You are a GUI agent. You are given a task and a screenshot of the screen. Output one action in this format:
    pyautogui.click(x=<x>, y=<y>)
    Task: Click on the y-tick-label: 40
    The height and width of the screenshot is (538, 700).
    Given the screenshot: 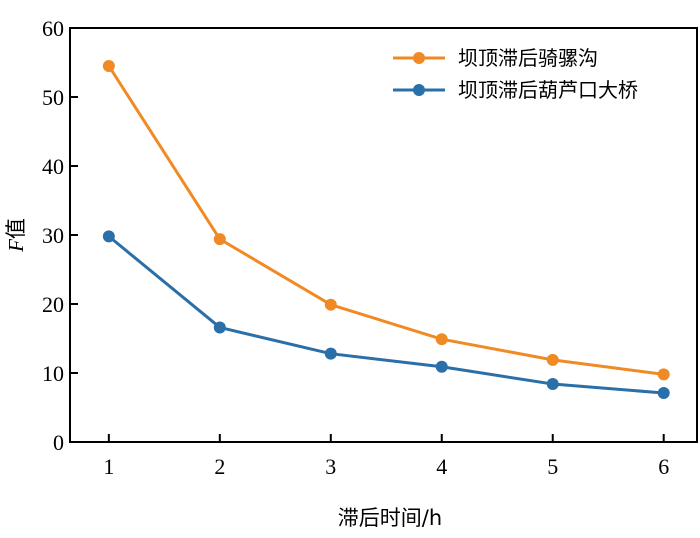 What is the action you would take?
    pyautogui.click(x=53, y=166)
    